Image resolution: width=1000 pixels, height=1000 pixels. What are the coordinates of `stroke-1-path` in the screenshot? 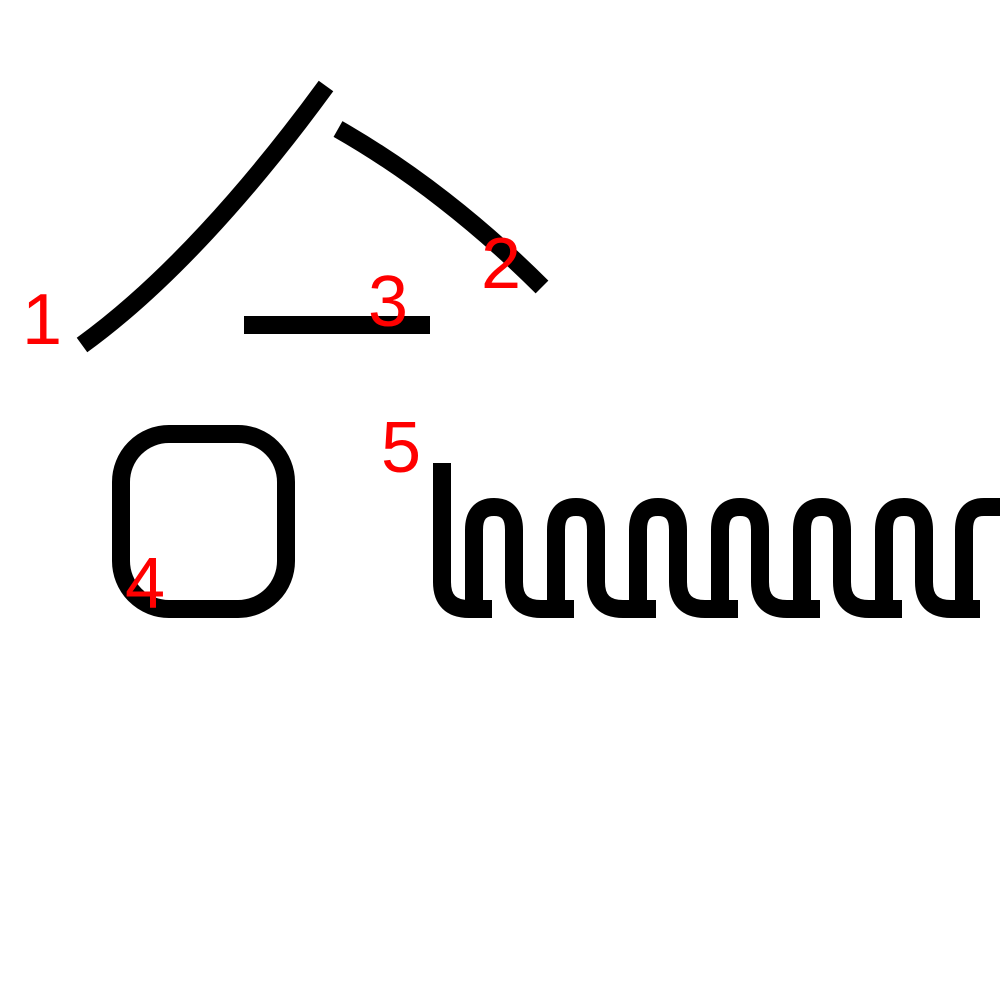 It's located at (205, 216).